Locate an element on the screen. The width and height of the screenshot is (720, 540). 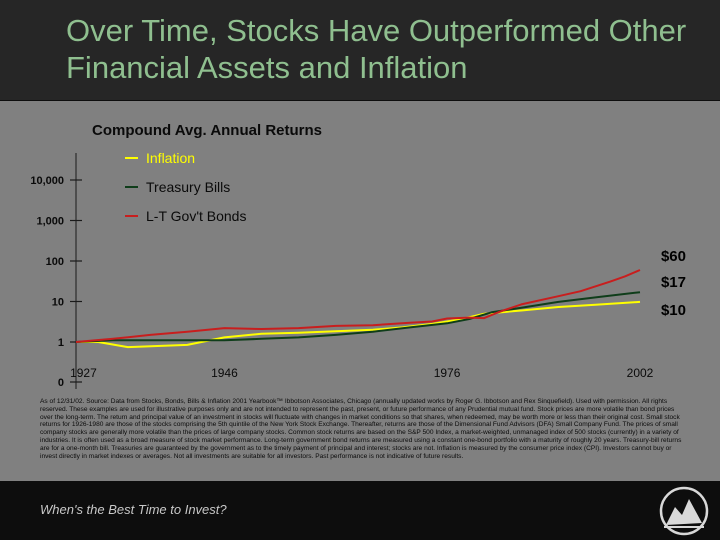
y-tick-label: 0 is located at coordinates (61, 383).